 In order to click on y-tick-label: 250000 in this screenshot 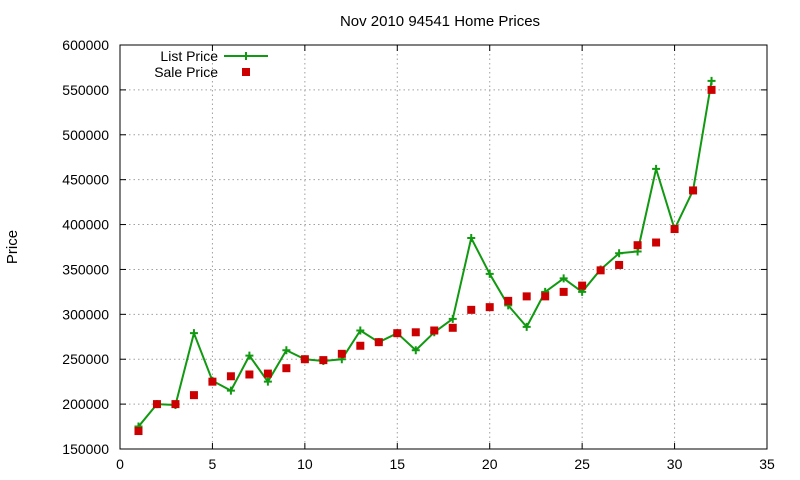, I will do `click(85, 359)`.